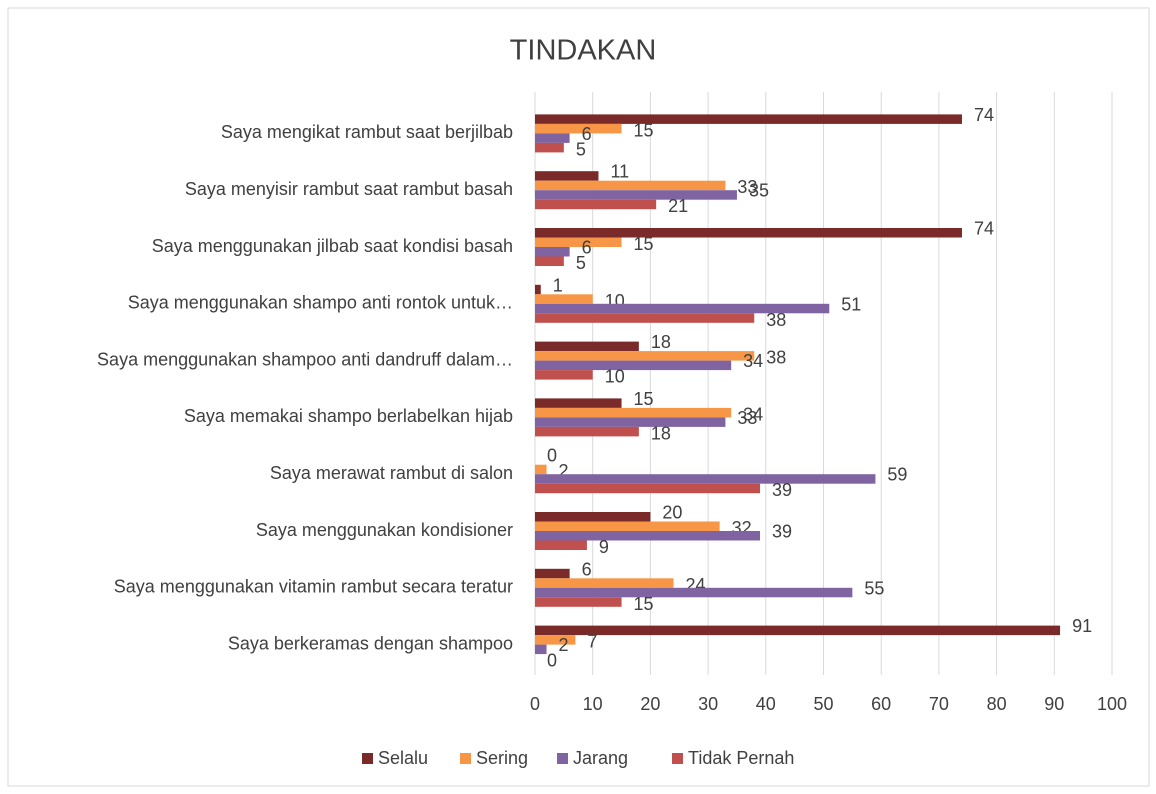  What do you see at coordinates (615, 377) in the screenshot?
I see `data-label: 10` at bounding box center [615, 377].